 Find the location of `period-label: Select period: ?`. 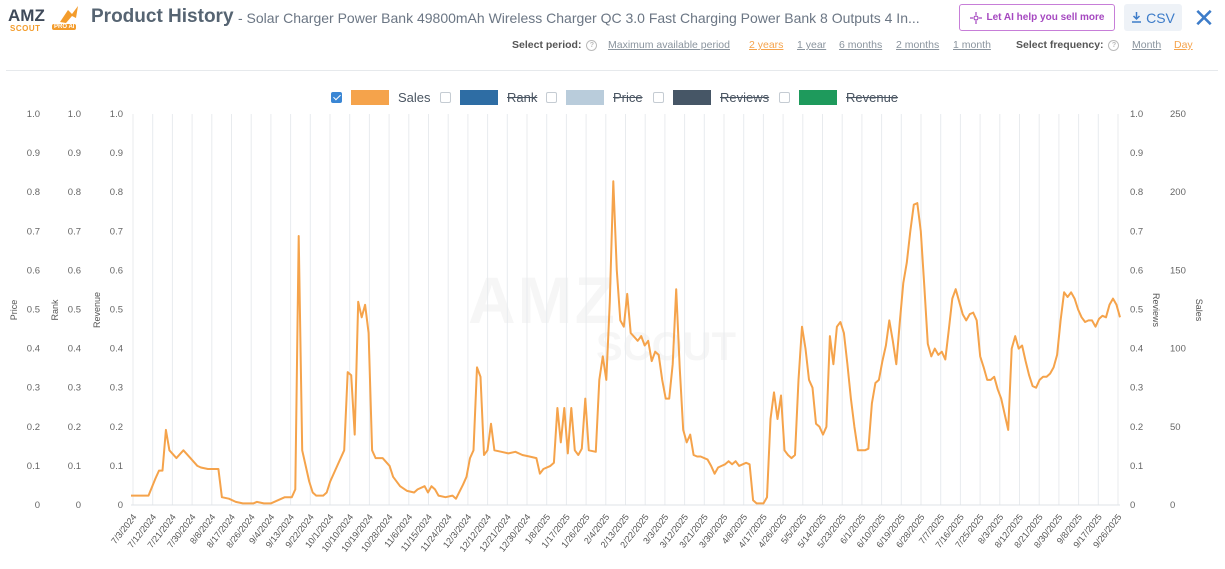

period-label: Select period: ? is located at coordinates (555, 45).